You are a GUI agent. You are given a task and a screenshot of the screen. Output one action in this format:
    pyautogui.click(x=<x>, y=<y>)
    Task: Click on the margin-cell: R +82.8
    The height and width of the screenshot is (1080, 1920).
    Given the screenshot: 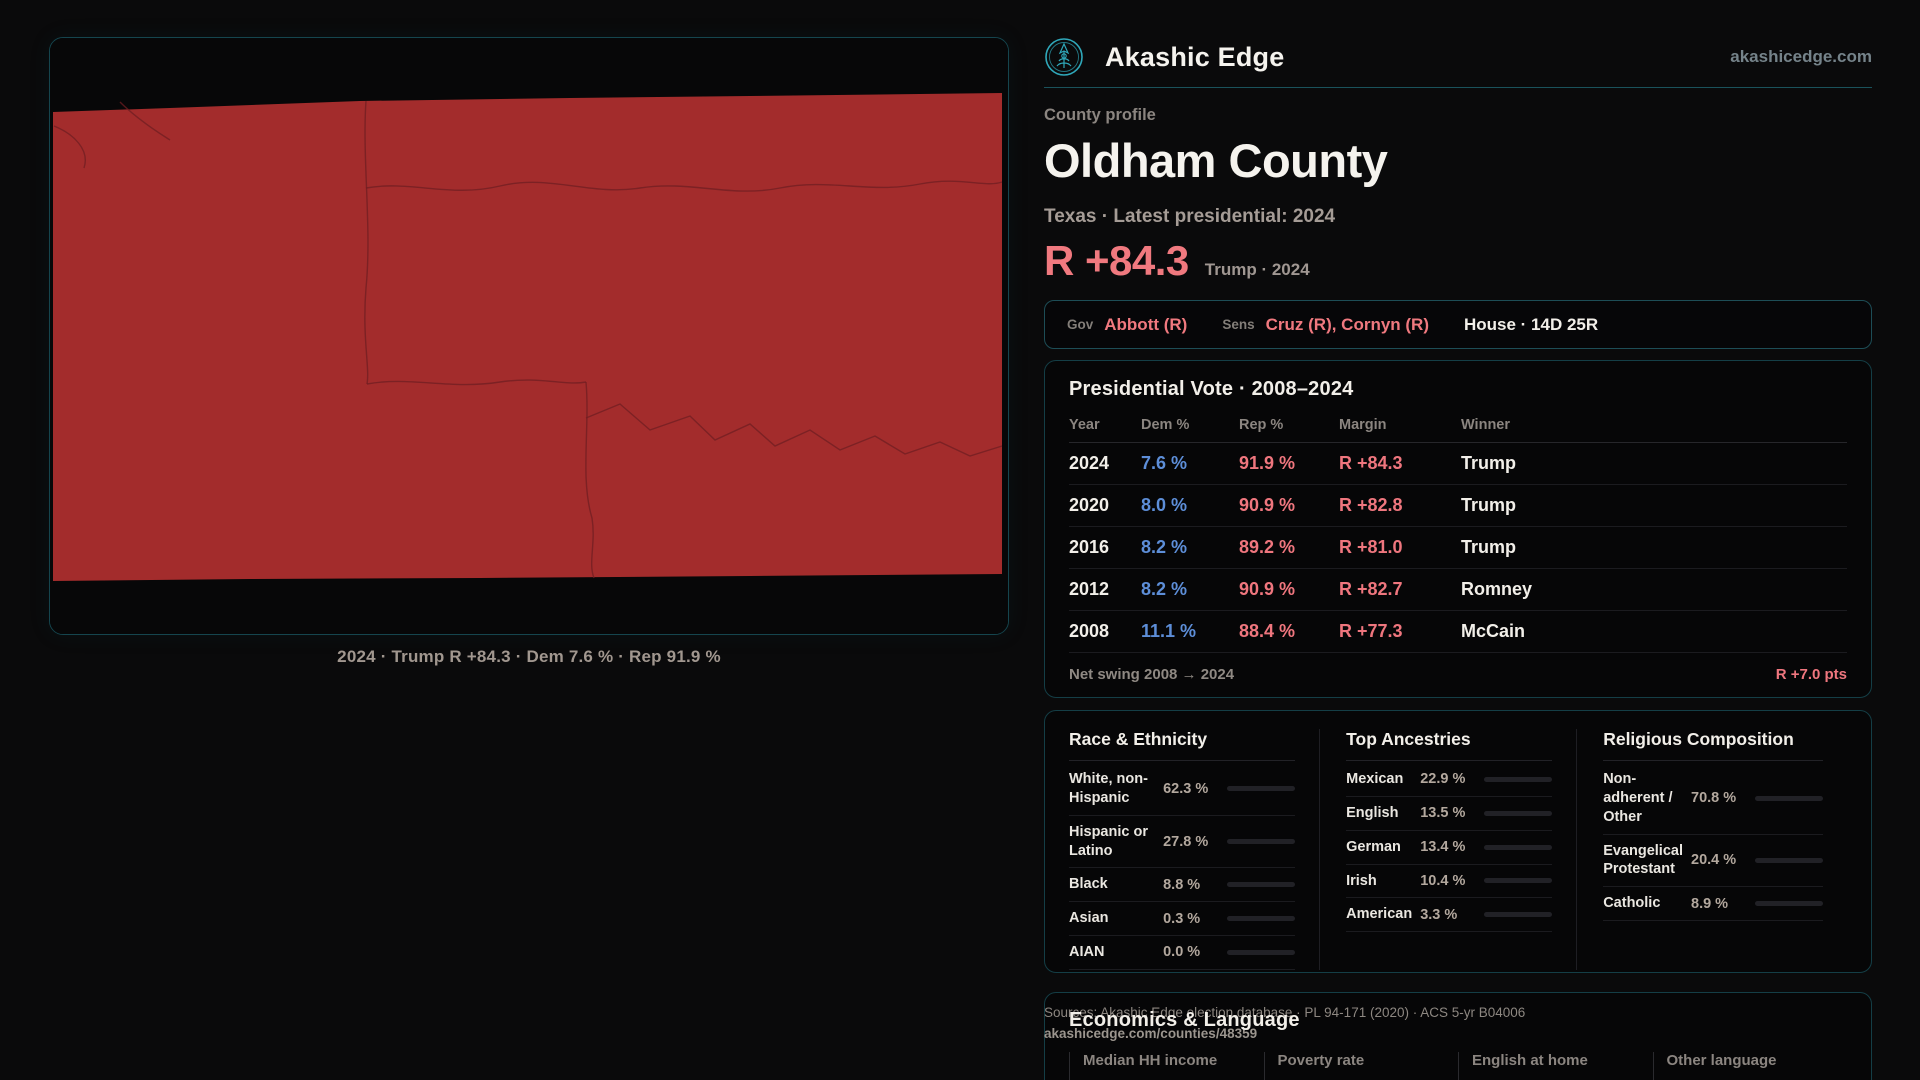 What is the action you would take?
    pyautogui.click(x=1400, y=505)
    